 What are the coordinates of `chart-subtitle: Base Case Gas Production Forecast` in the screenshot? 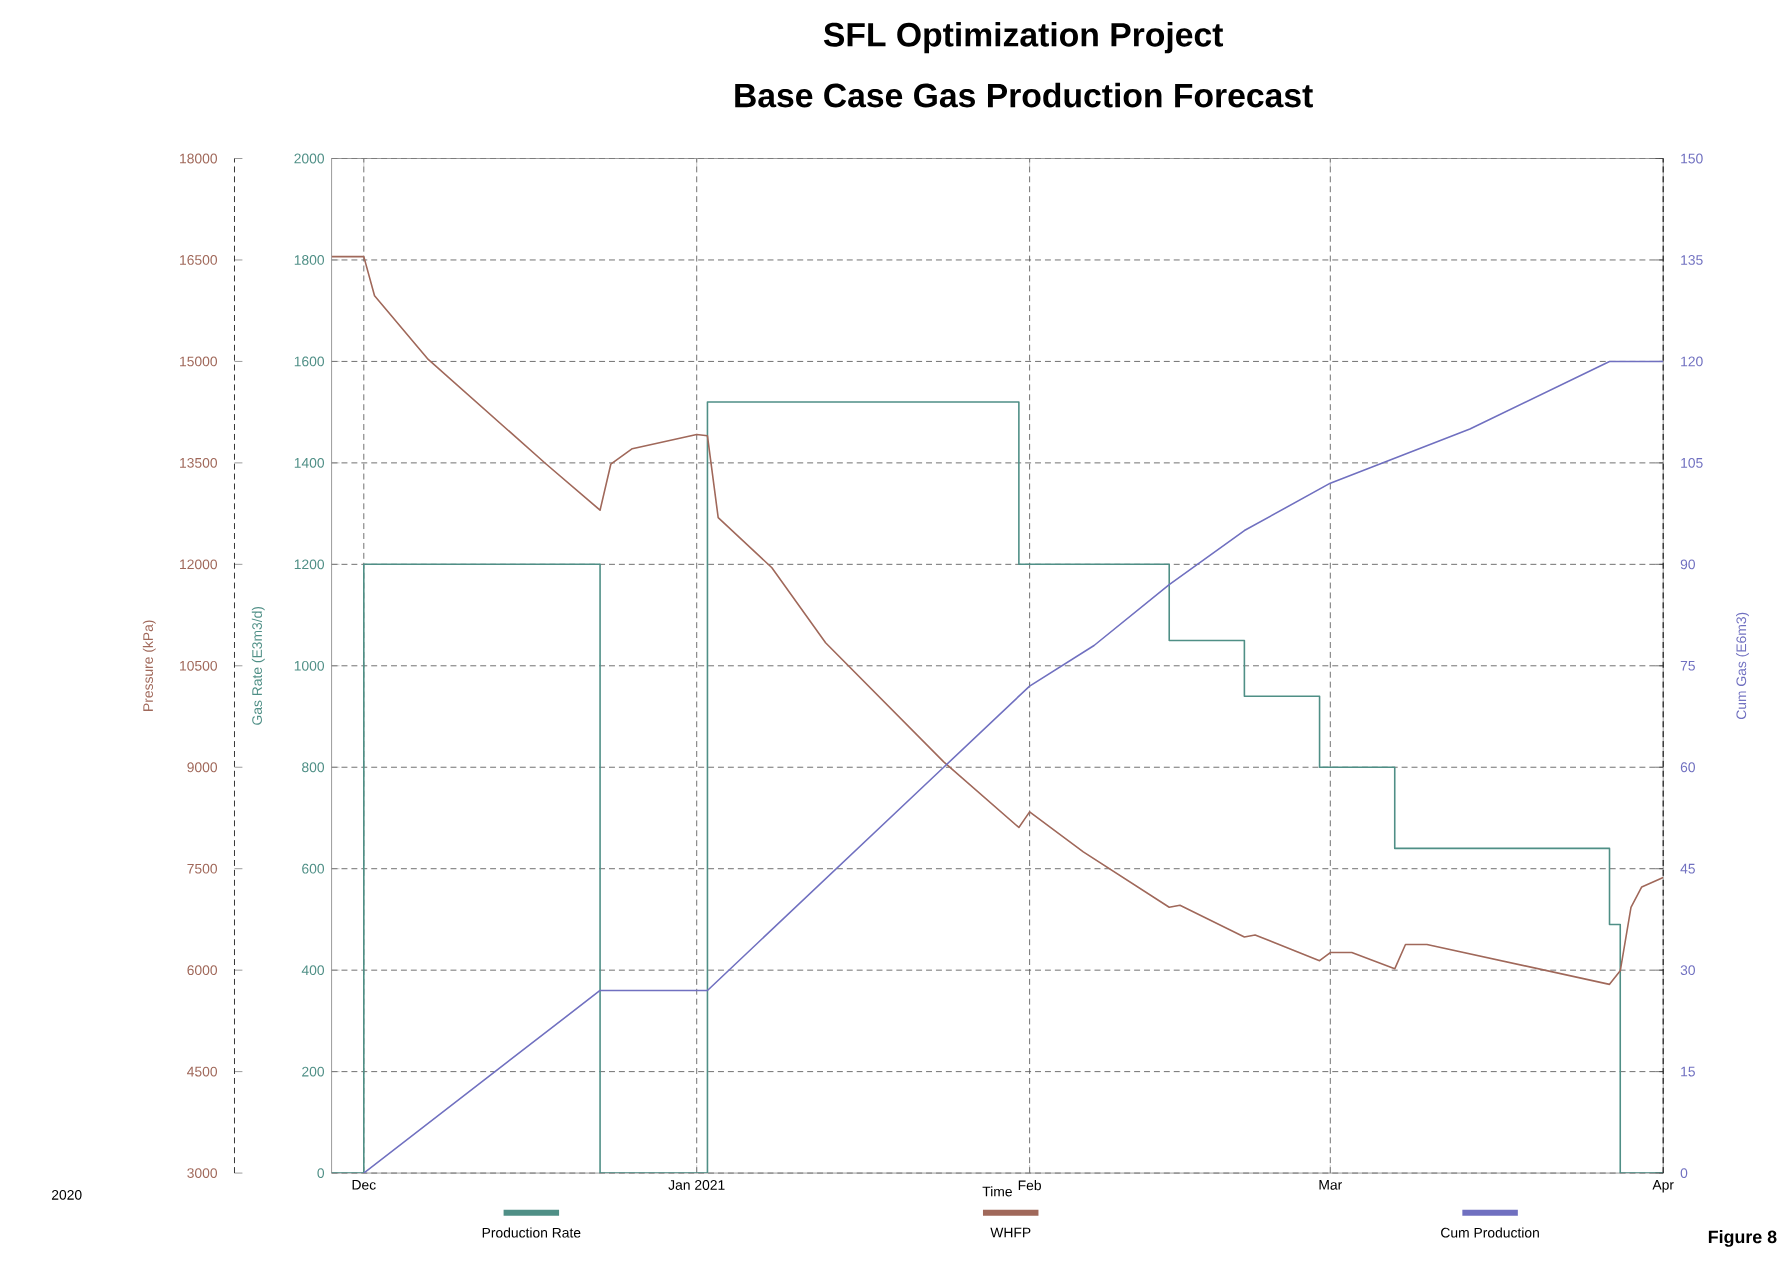 It's located at (1024, 95).